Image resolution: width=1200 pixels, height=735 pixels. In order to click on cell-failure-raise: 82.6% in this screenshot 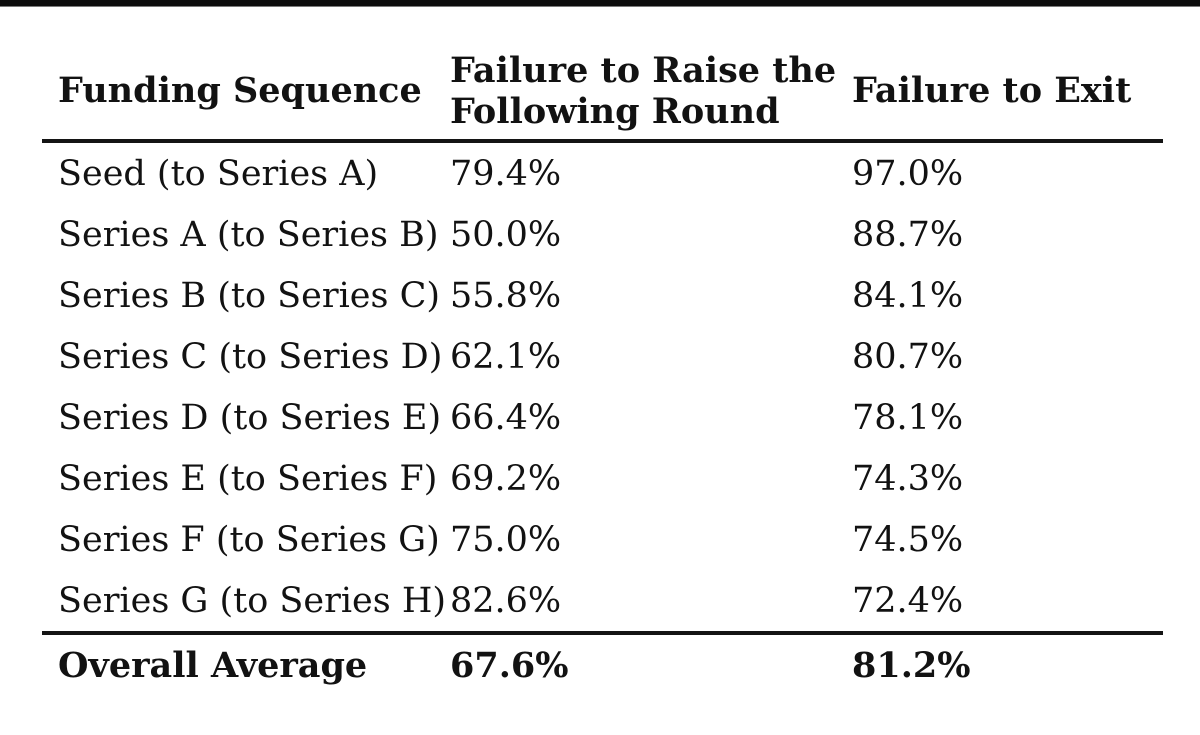, I will do `click(506, 600)`.